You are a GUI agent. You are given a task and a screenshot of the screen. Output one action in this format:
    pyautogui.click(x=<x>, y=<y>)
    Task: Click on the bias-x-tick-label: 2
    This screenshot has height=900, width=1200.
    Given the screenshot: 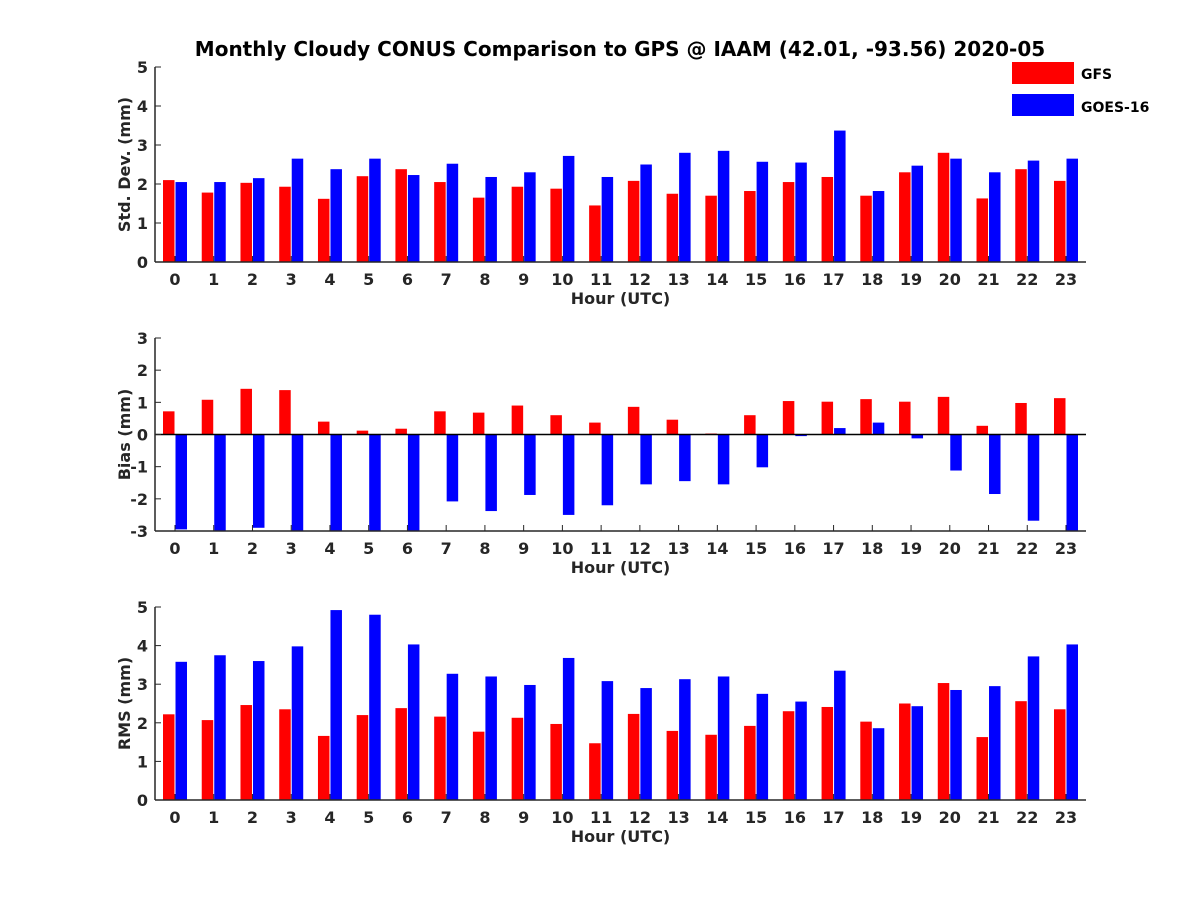 What is the action you would take?
    pyautogui.click(x=252, y=548)
    